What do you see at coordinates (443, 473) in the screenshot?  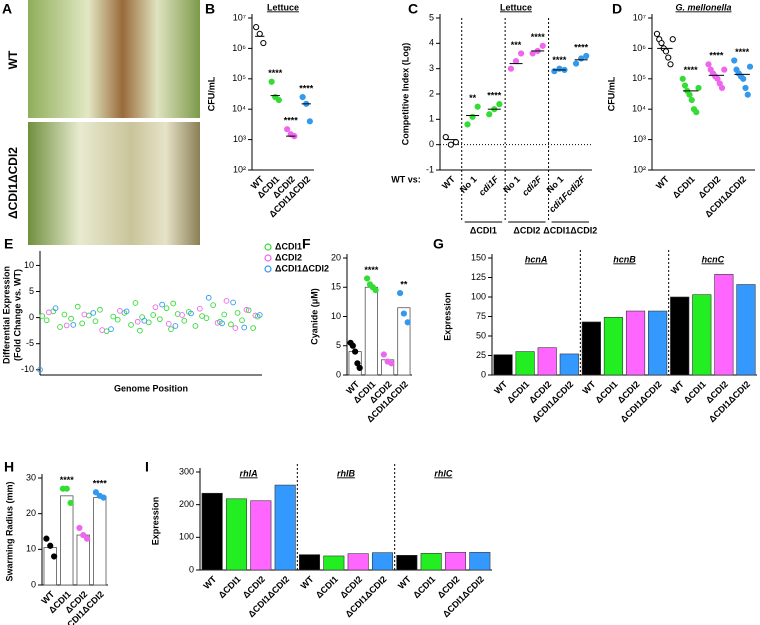 I see `group-label: rhlC` at bounding box center [443, 473].